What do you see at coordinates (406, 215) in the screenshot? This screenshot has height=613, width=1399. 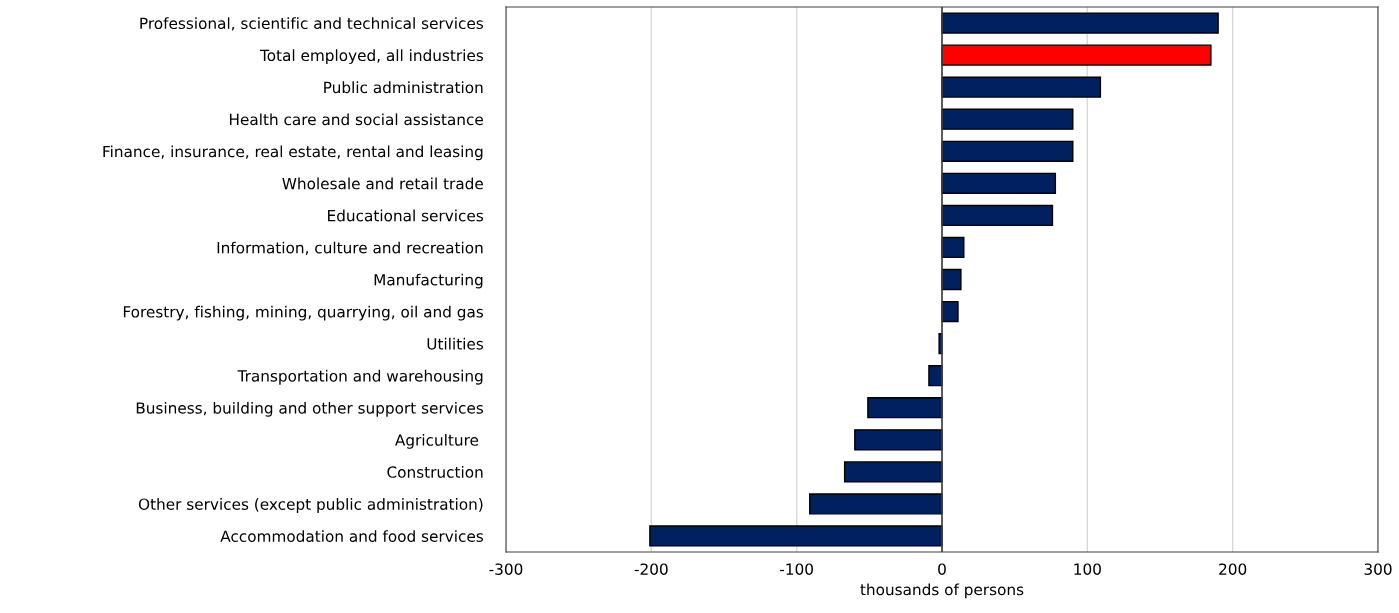 I see `y-tick-label: Educational services` at bounding box center [406, 215].